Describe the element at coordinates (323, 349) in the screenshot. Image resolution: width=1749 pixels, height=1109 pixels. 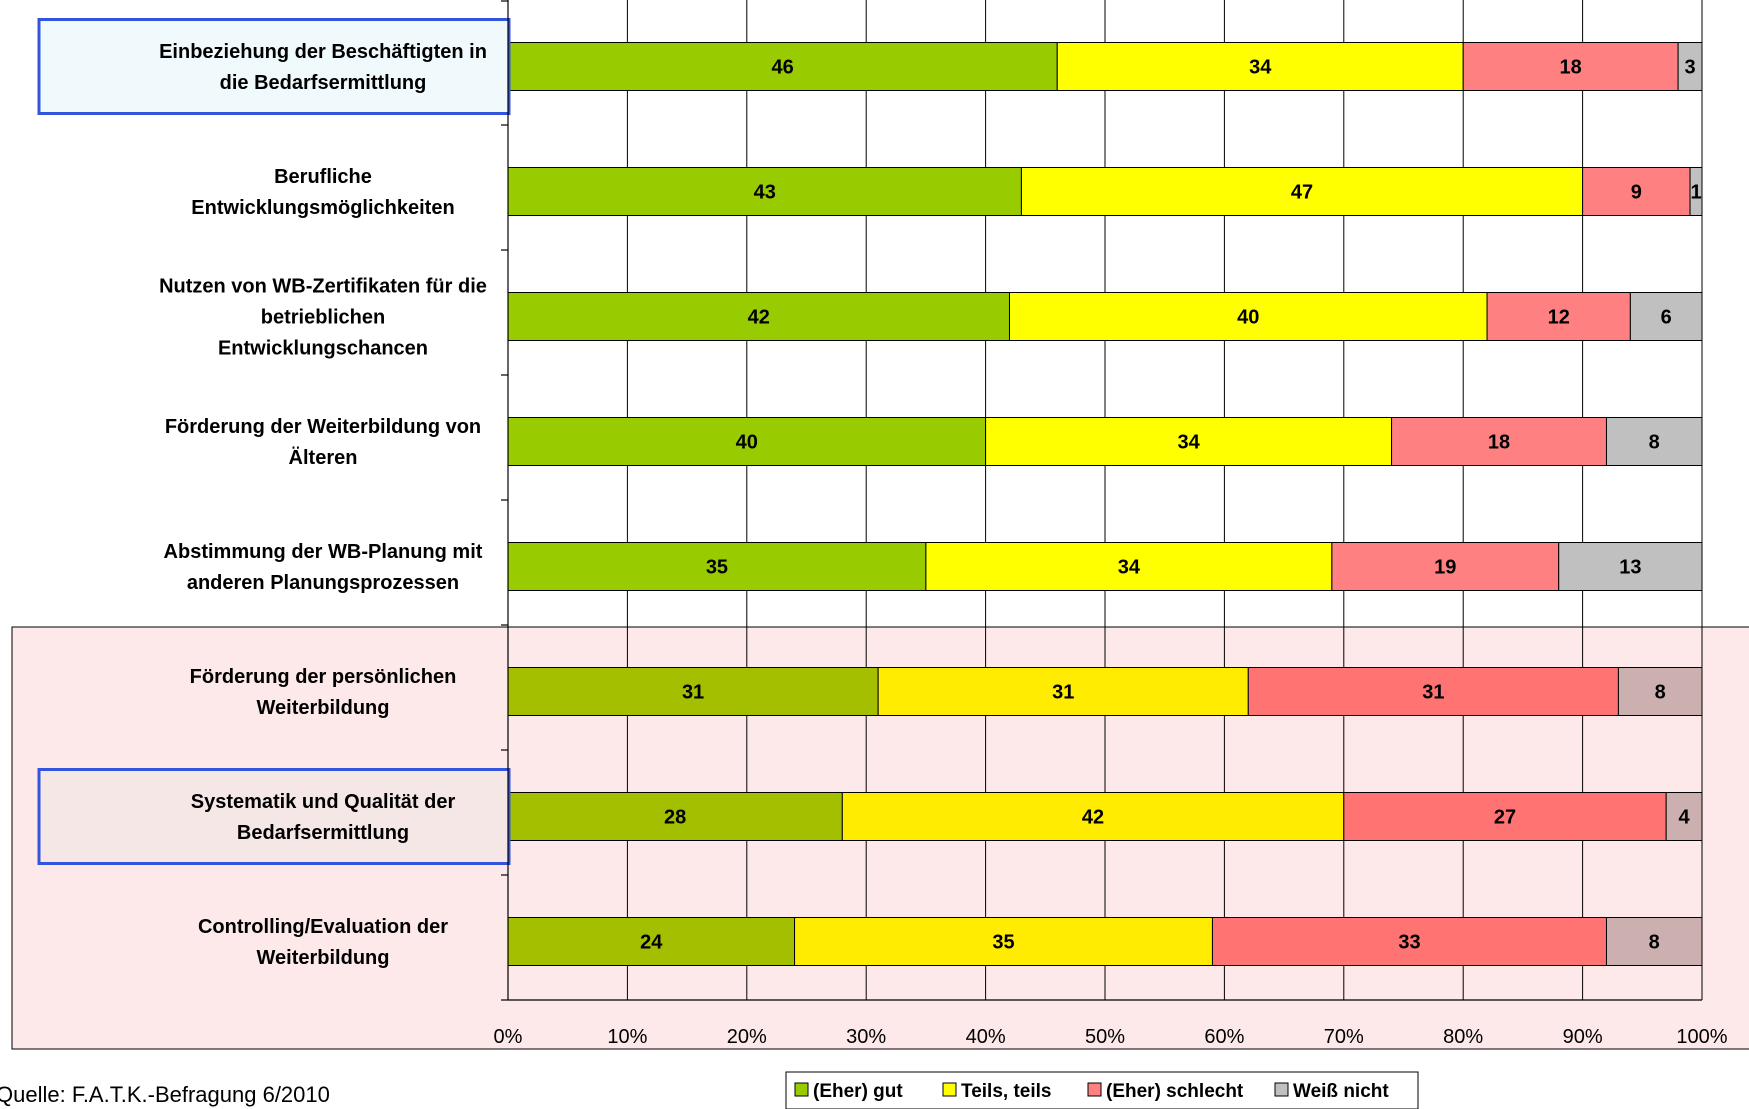
I see `category-label: Entwicklungschancen` at that location.